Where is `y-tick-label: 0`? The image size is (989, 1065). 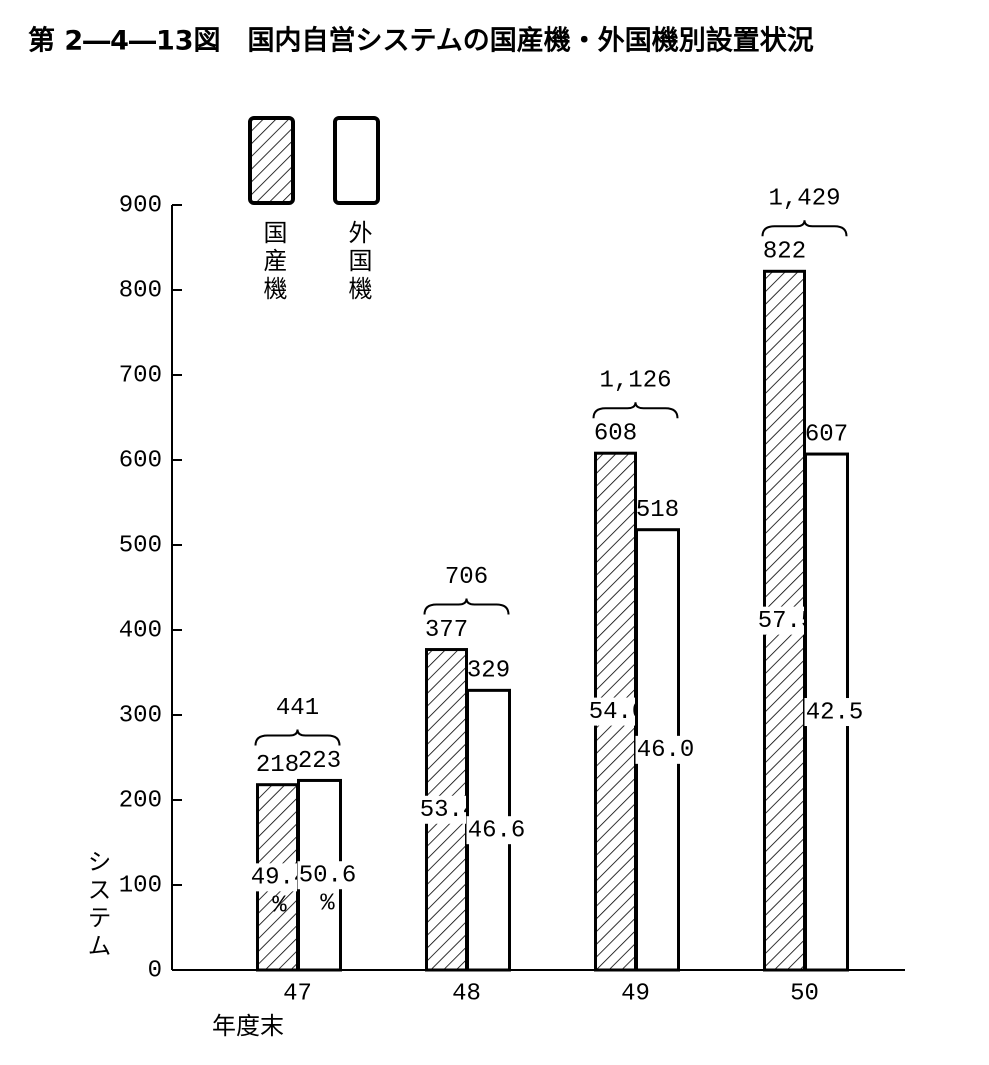
y-tick-label: 0 is located at coordinates (155, 970).